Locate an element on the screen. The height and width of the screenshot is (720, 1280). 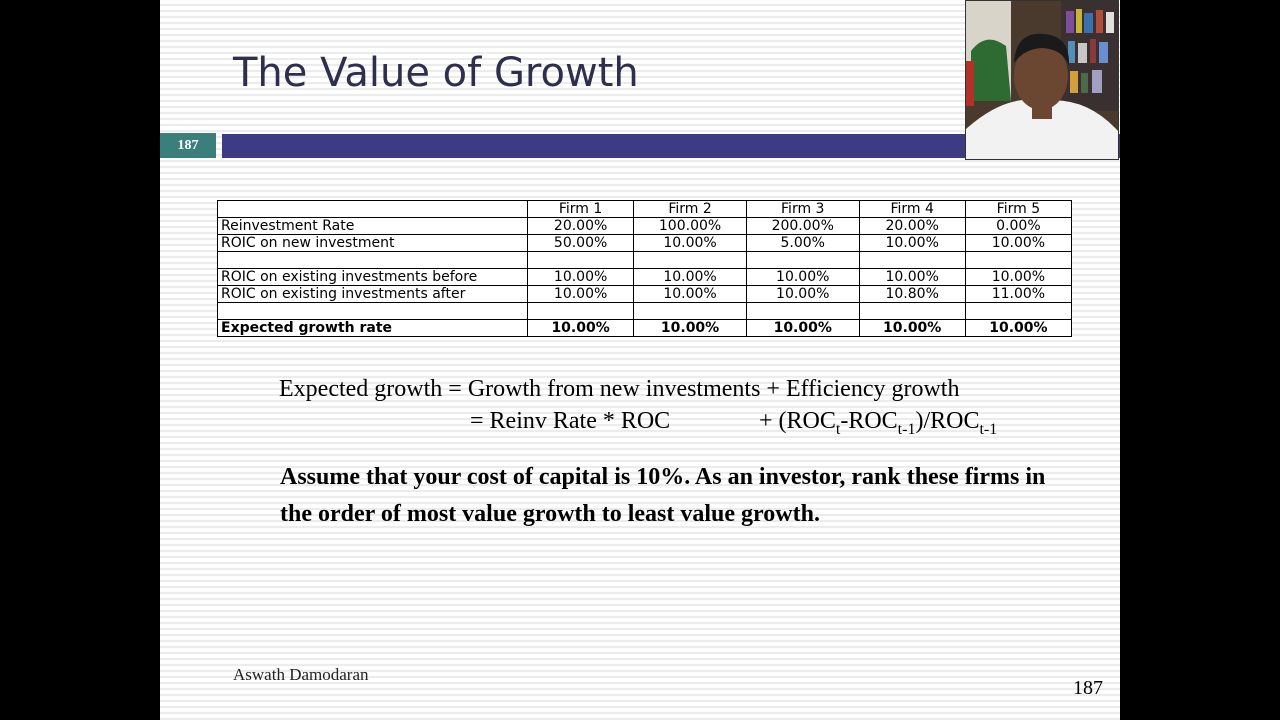
row-label: Reinvestment Rate is located at coordinates (372, 226).